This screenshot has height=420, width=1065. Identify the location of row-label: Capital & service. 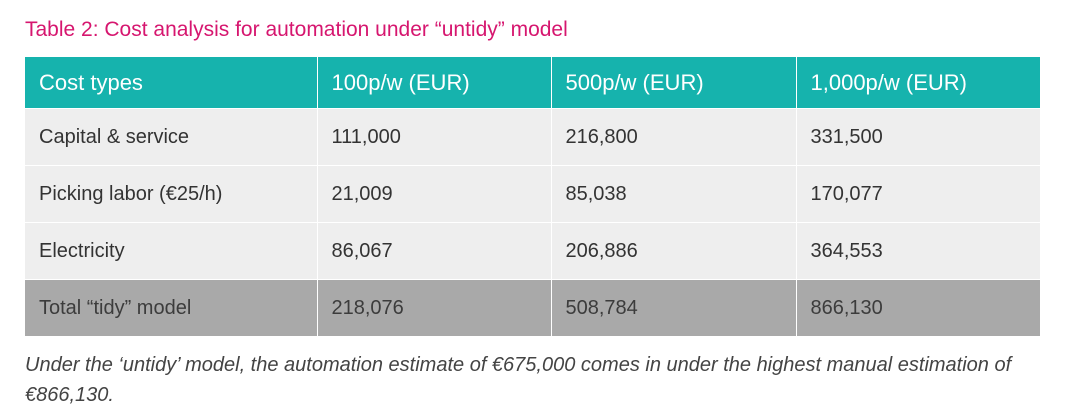
(171, 137).